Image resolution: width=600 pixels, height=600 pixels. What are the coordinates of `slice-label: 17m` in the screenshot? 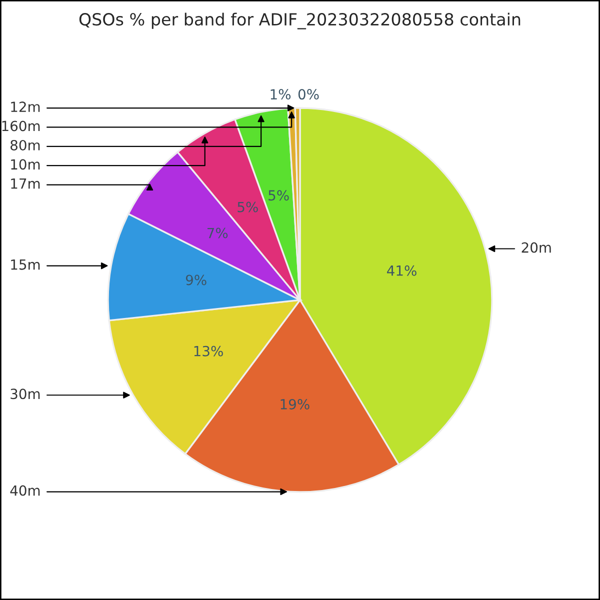 It's located at (25, 183).